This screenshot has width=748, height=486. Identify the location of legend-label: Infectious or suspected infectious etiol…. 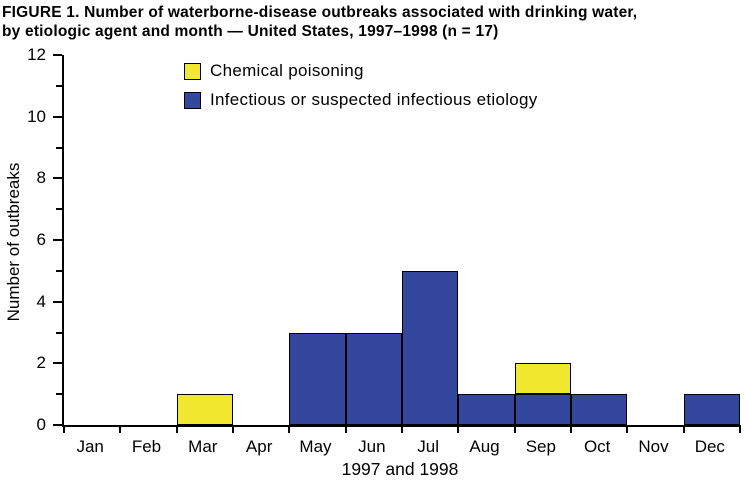
(374, 99).